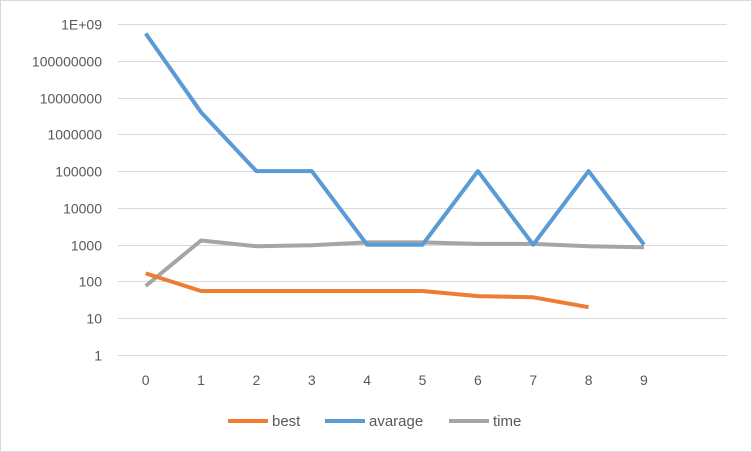  What do you see at coordinates (589, 380) in the screenshot?
I see `x-tick-label: 8` at bounding box center [589, 380].